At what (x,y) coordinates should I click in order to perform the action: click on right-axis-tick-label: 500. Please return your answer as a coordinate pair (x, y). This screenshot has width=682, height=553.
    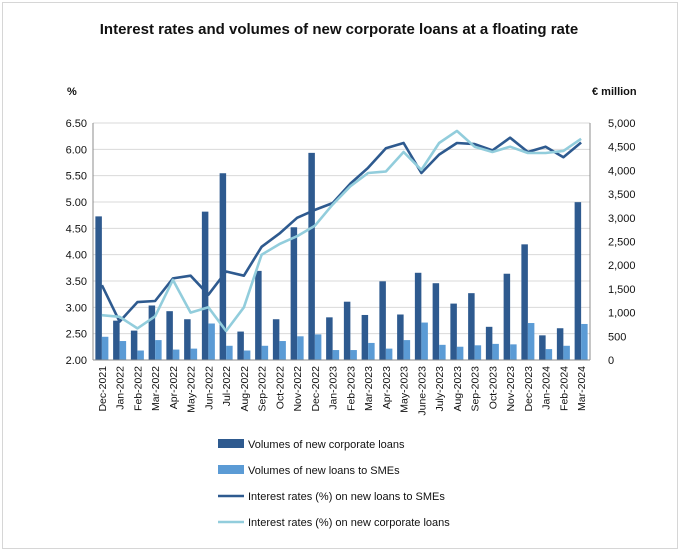
    Looking at the image, I should click on (617, 337).